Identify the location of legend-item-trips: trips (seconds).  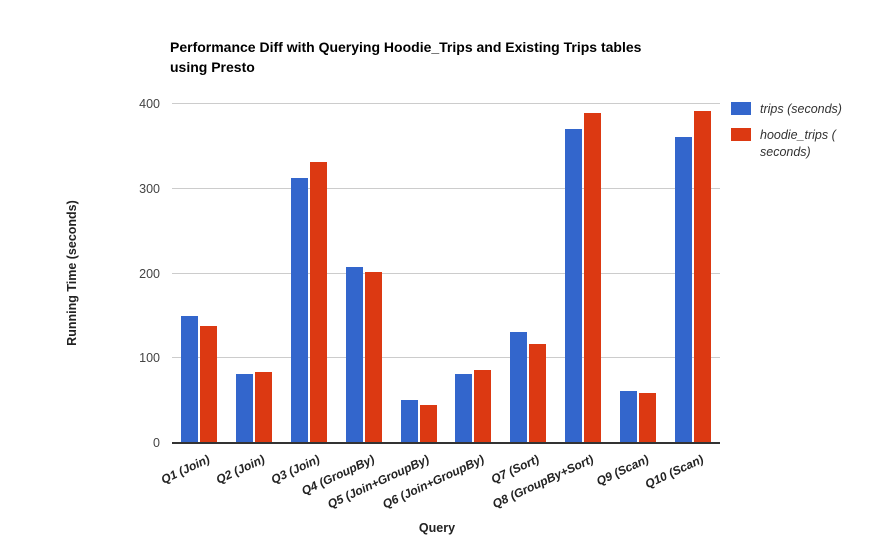
(786, 109).